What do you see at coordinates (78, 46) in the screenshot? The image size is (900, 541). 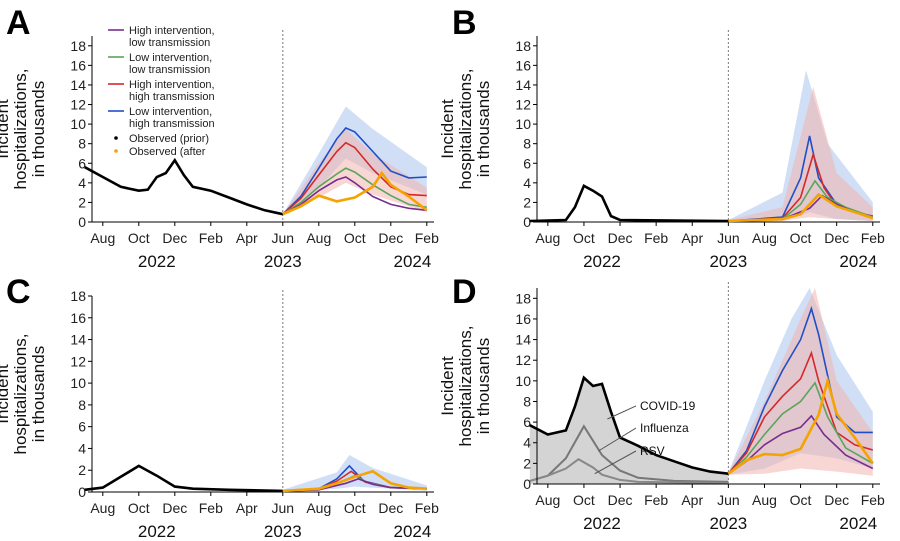 I see `panel-a-ytick-18: 18` at bounding box center [78, 46].